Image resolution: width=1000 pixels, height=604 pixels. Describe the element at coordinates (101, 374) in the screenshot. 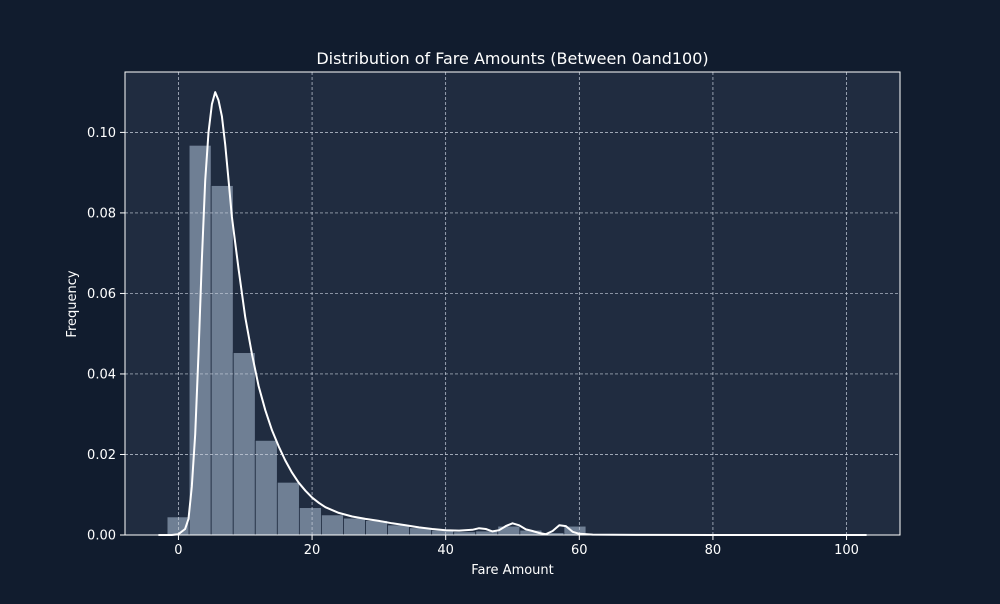

I see `y-tick-label: 0.04` at that location.